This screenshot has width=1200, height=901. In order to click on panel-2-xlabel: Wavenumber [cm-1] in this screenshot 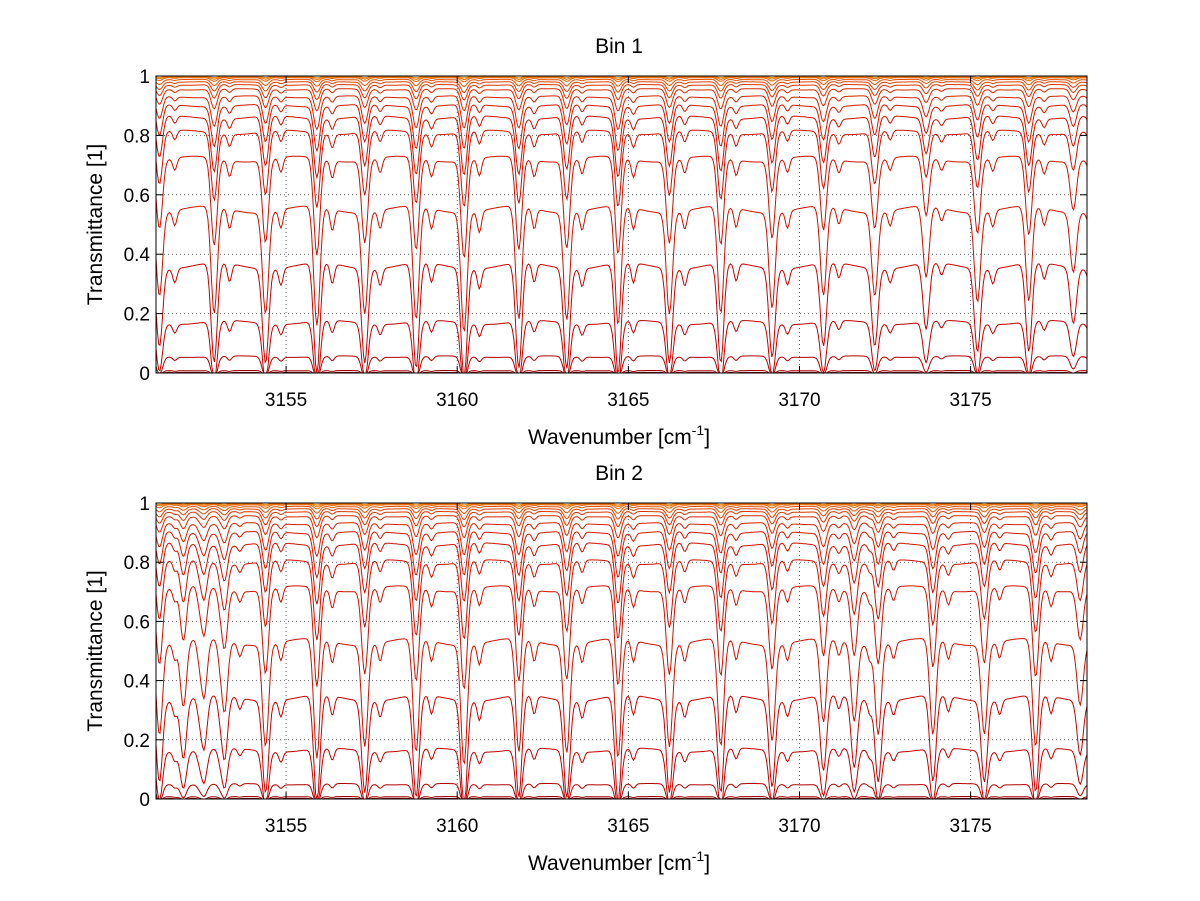, I will do `click(619, 861)`.